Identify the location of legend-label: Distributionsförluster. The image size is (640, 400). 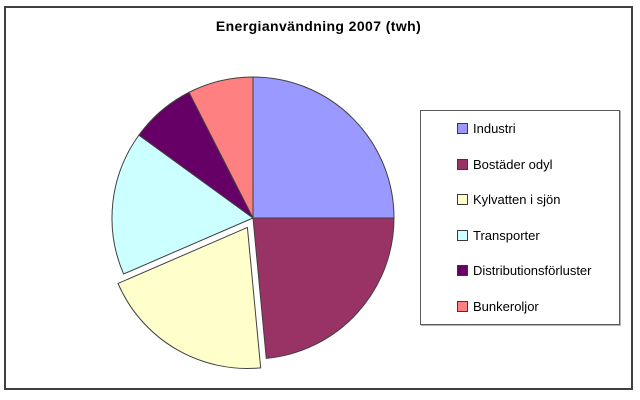
(532, 271).